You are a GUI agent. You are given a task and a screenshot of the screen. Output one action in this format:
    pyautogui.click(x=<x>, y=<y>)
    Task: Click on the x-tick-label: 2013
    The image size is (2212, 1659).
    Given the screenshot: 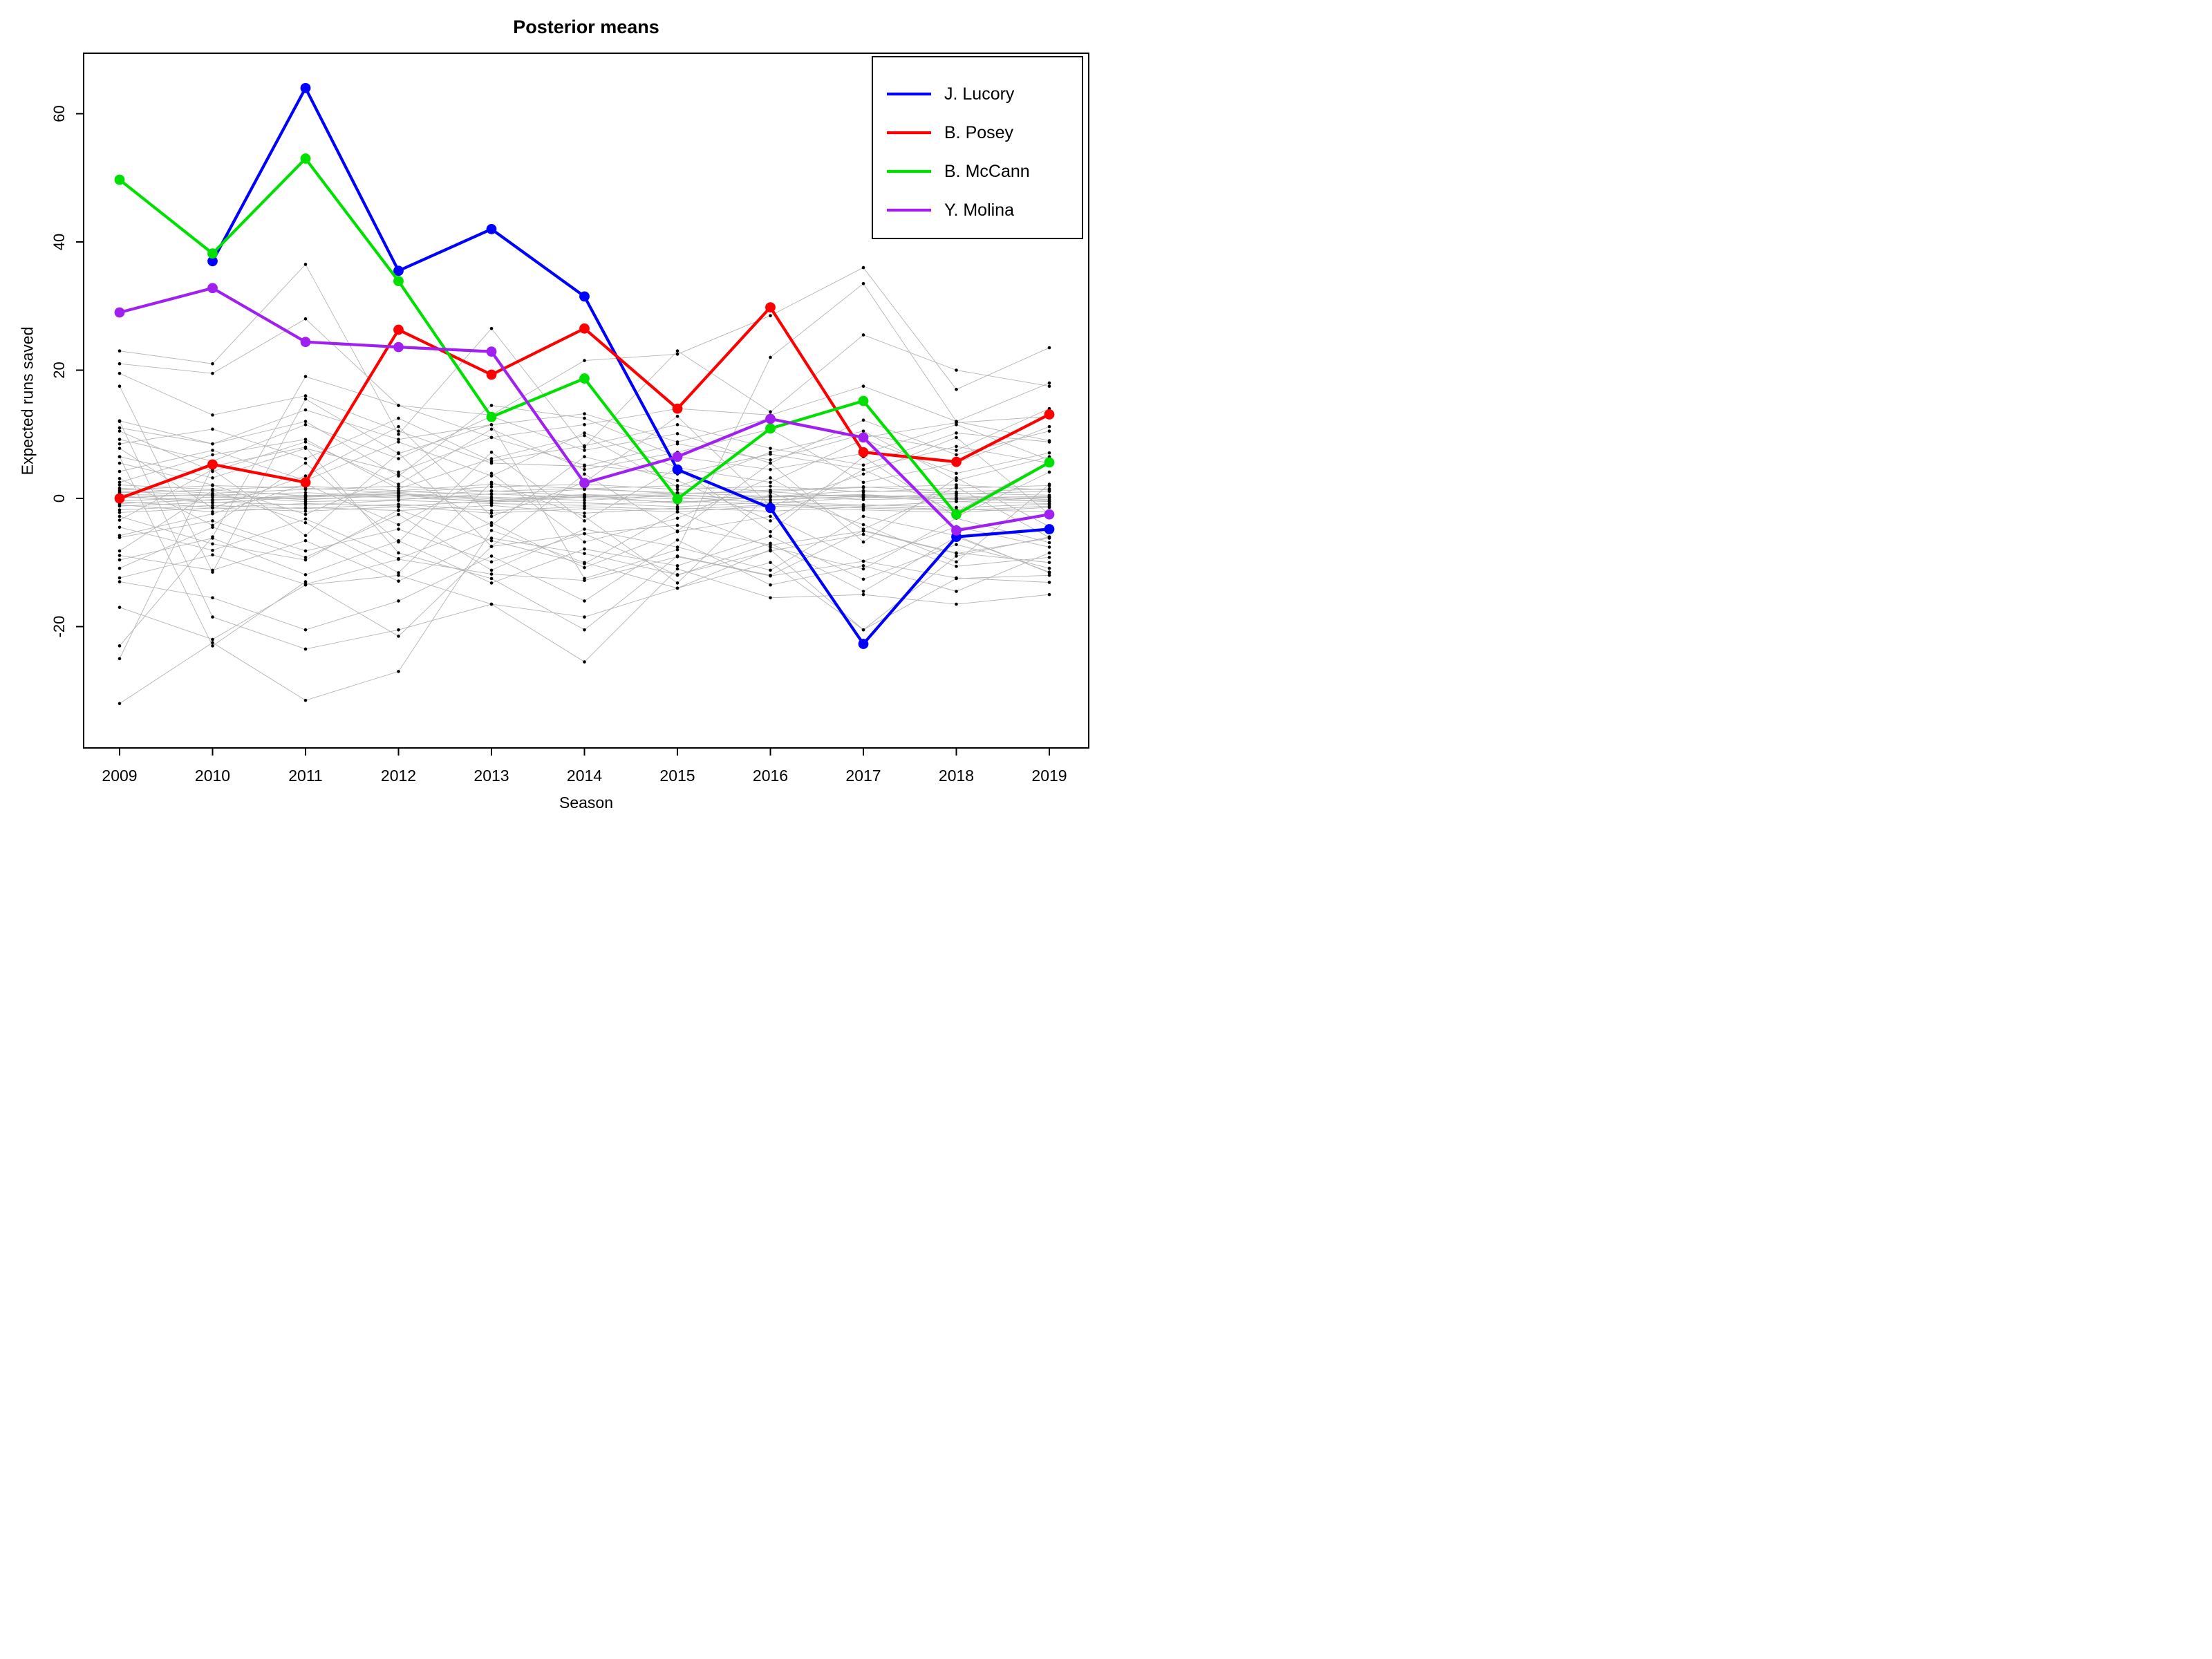 What is the action you would take?
    pyautogui.click(x=491, y=776)
    